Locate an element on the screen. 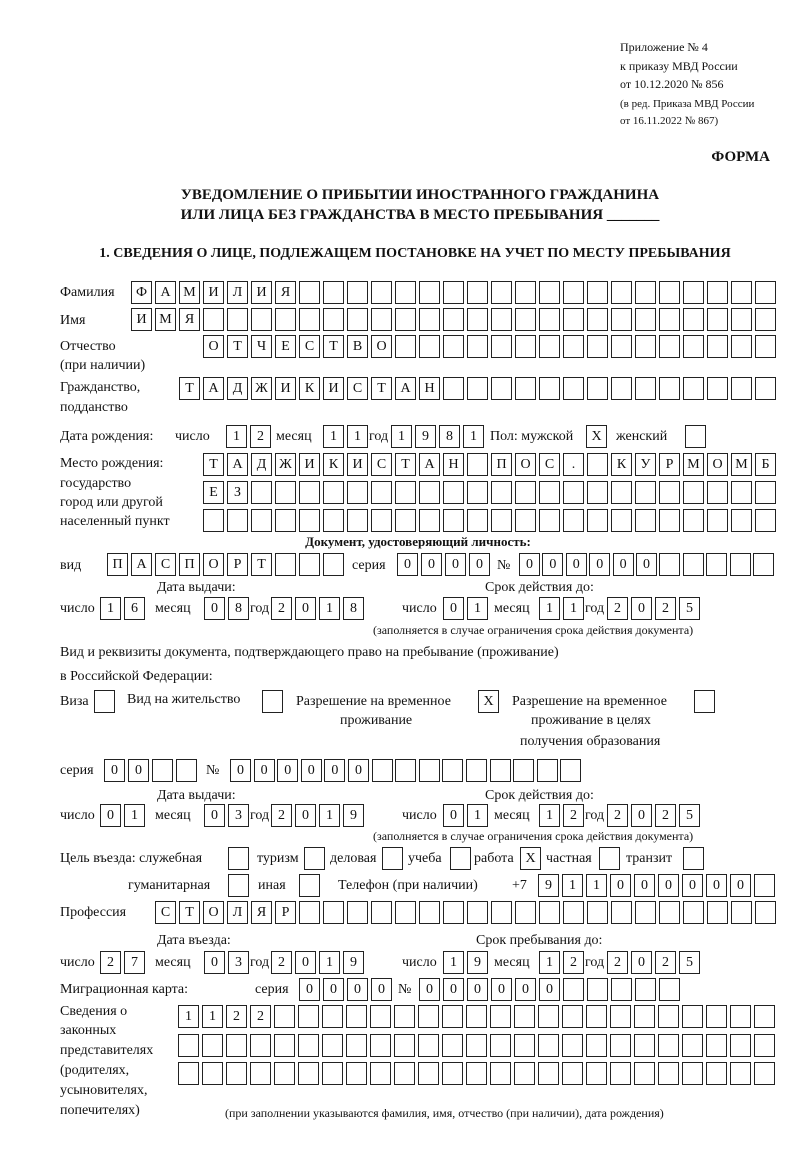 This screenshot has width=800, height=1163. char-box: Е is located at coordinates (213, 492).